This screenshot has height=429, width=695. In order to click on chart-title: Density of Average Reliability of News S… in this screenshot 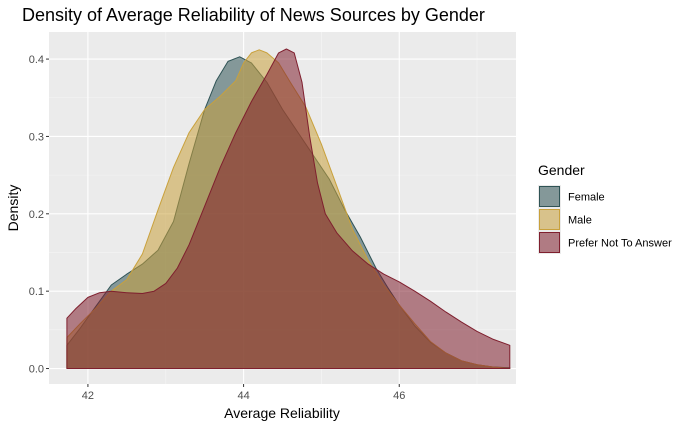, I will do `click(253, 15)`.